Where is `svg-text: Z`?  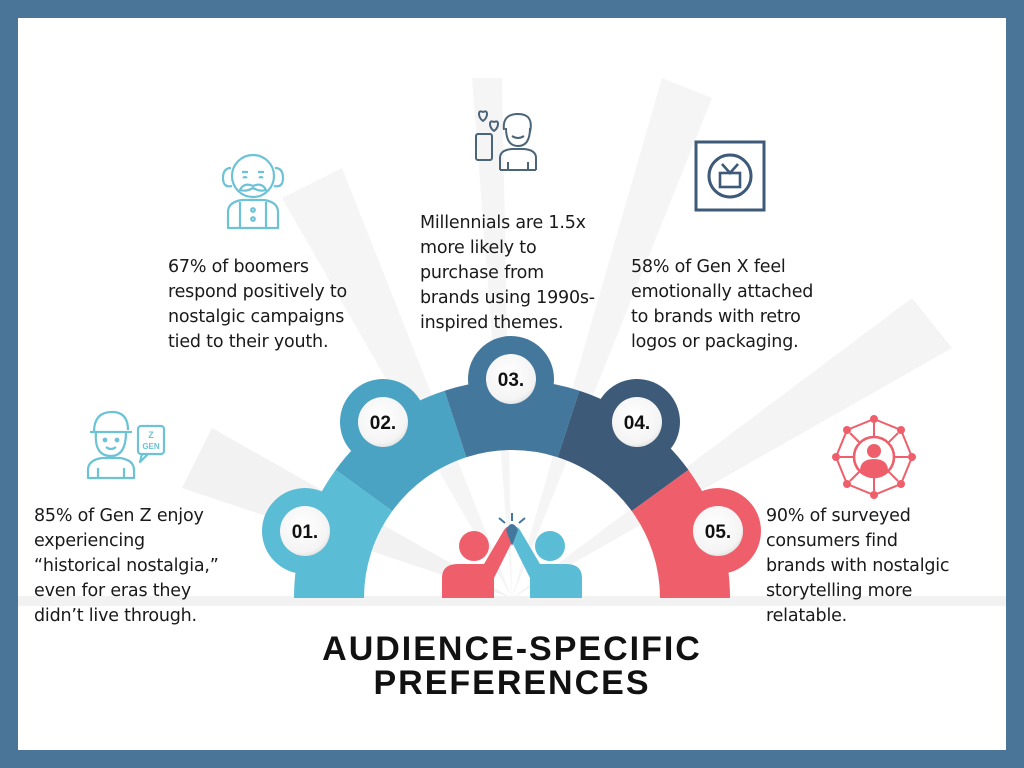
svg-text: Z is located at coordinates (151, 435).